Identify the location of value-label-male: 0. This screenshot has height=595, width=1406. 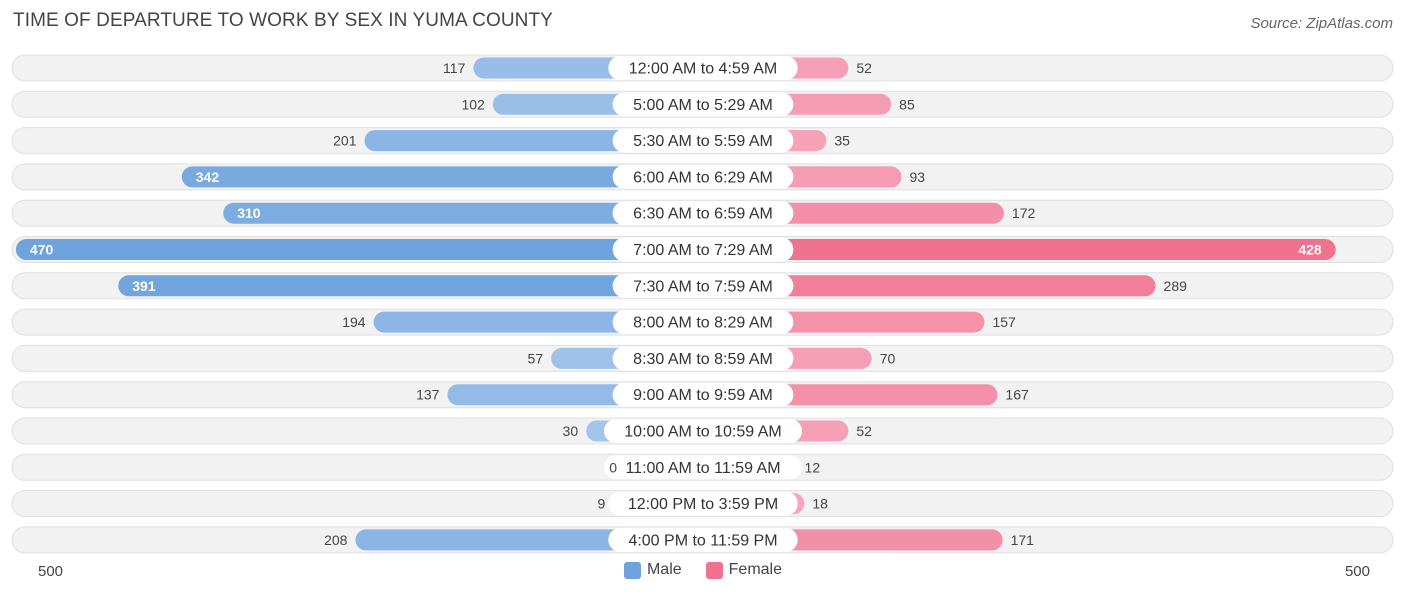
(613, 467).